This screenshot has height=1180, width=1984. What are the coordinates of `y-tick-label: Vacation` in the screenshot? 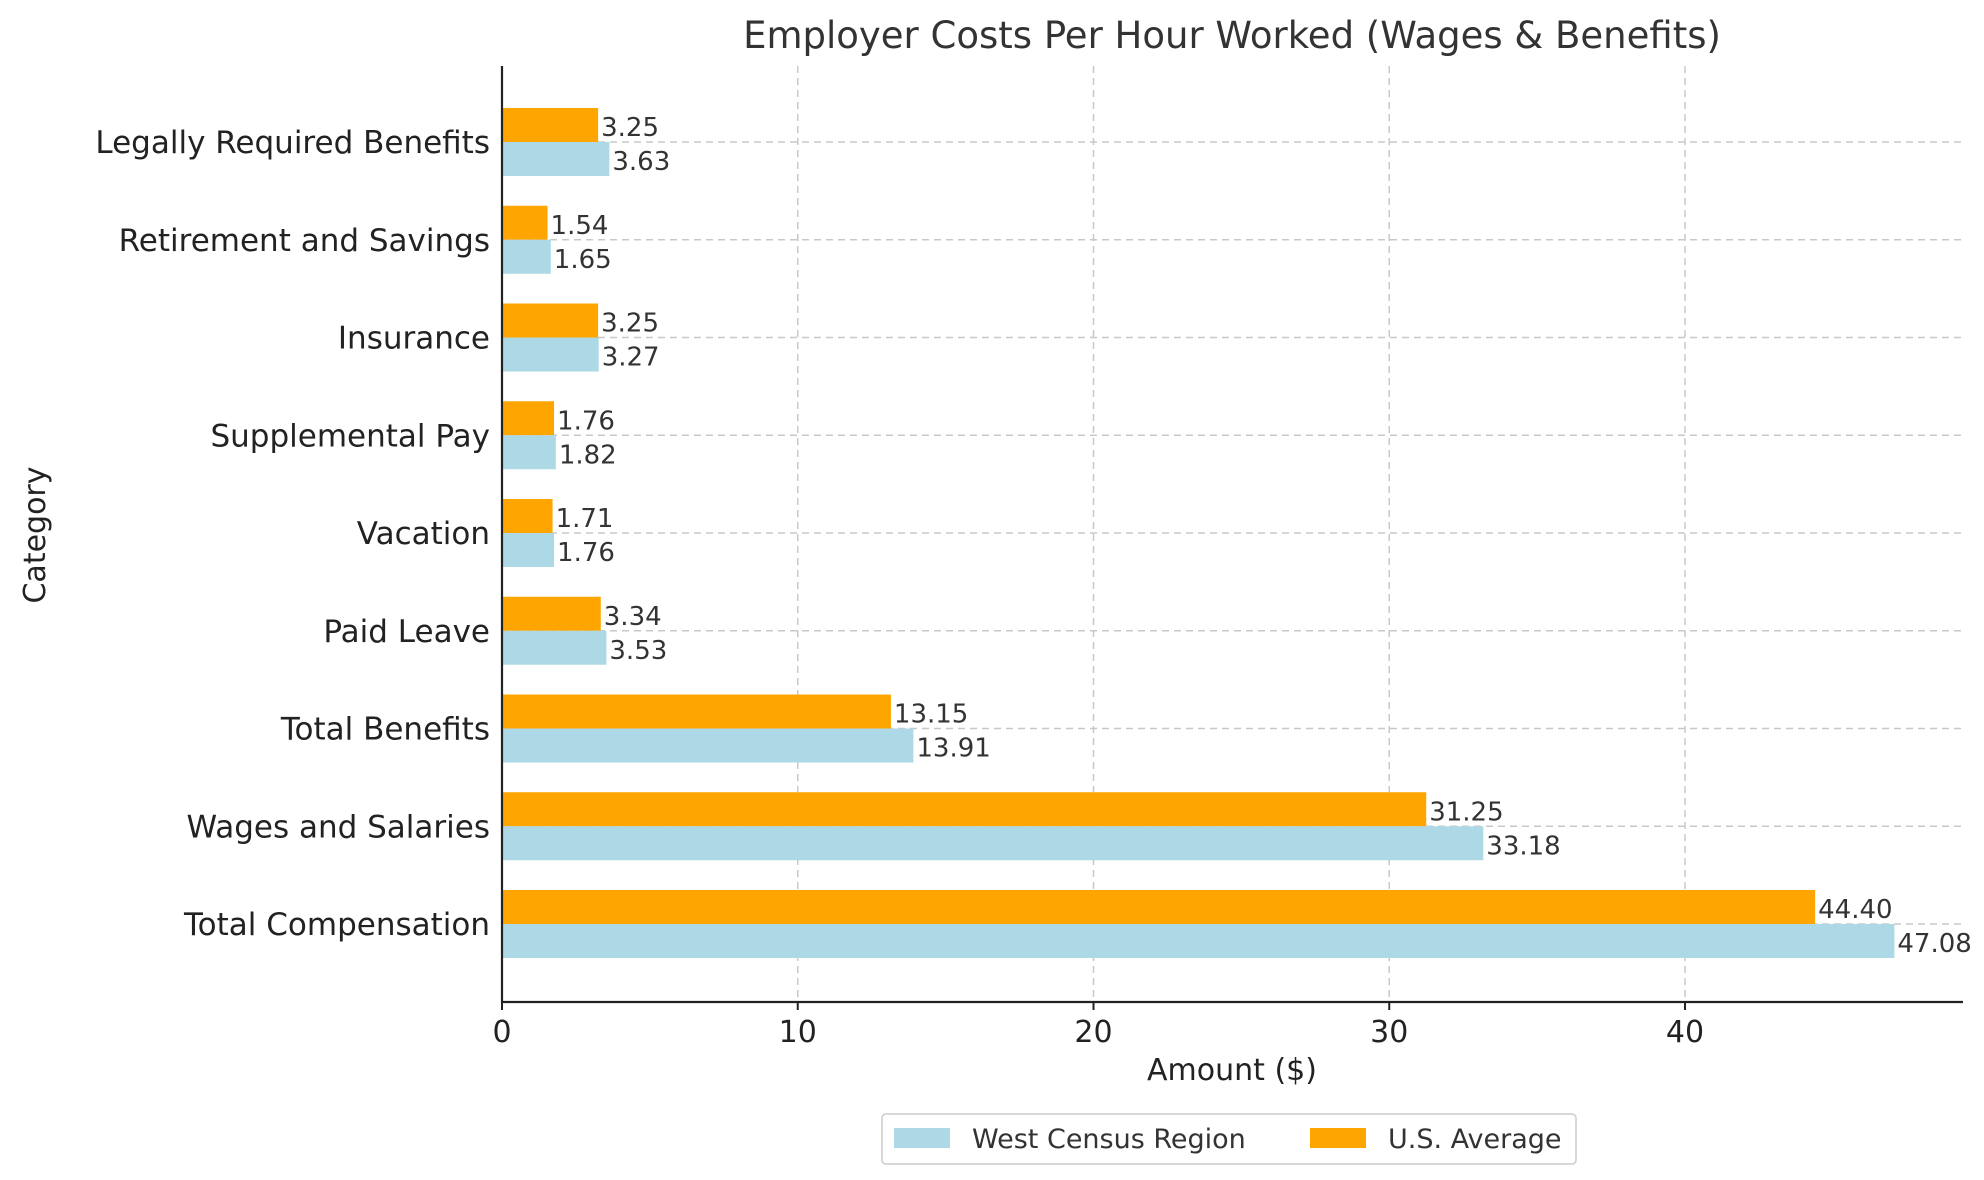 It's located at (423, 534).